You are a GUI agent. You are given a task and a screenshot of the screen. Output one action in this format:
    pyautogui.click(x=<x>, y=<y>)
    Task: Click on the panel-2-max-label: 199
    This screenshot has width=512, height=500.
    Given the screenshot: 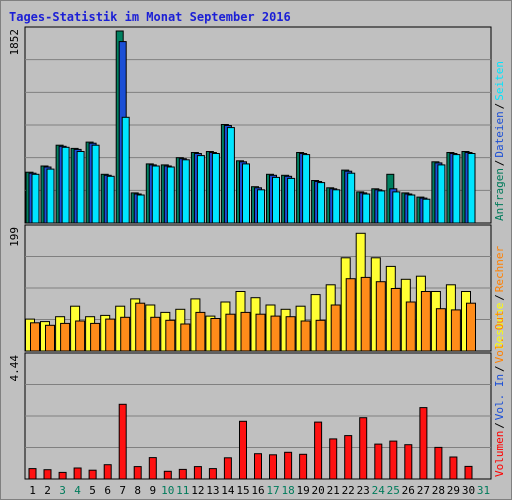 What is the action you would take?
    pyautogui.click(x=14, y=237)
    